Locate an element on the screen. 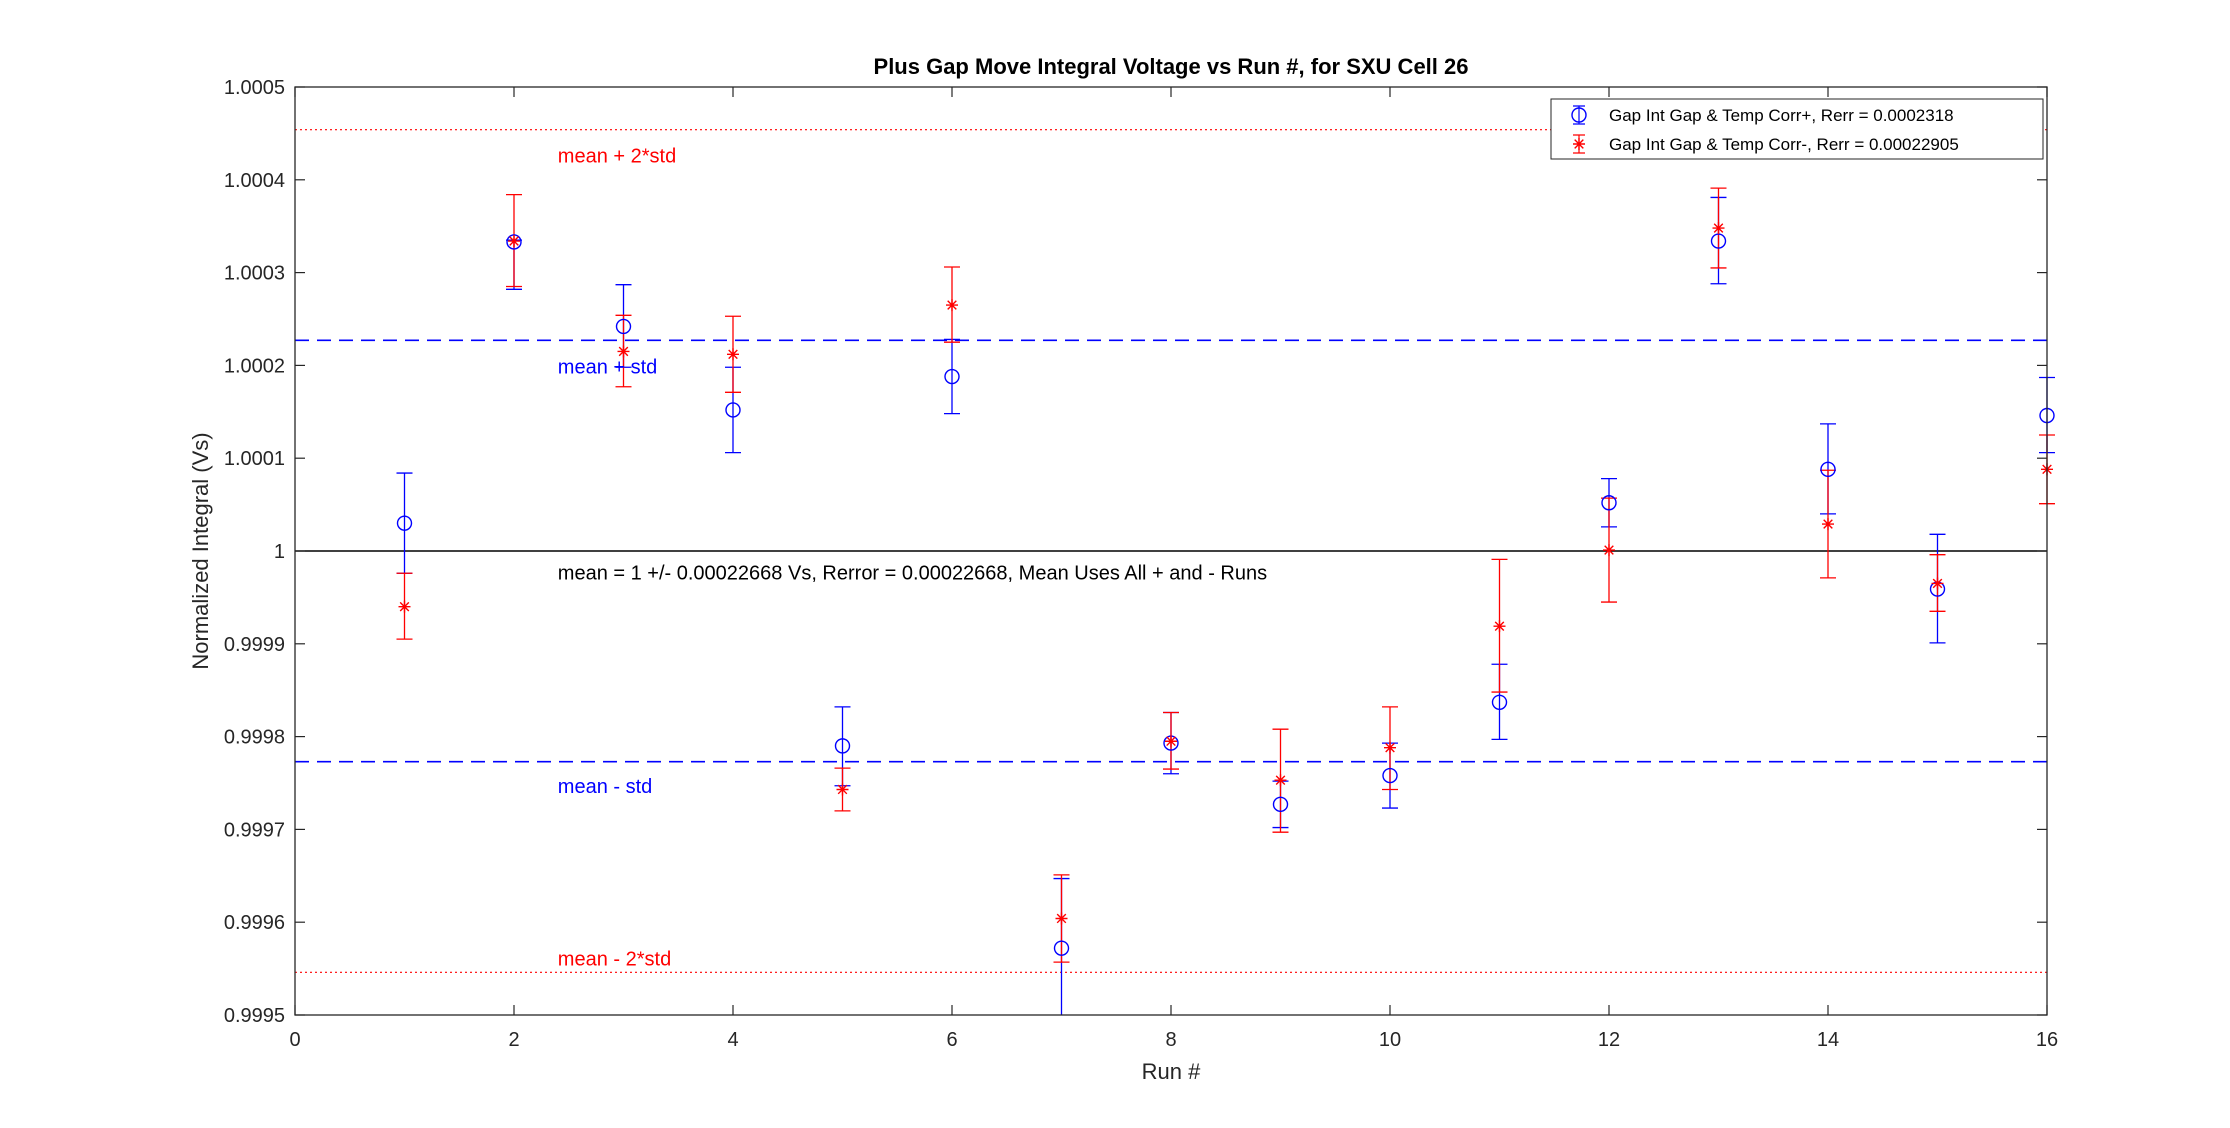 This screenshot has width=2230, height=1128. y-tick-label: 0.9998 is located at coordinates (254, 738).